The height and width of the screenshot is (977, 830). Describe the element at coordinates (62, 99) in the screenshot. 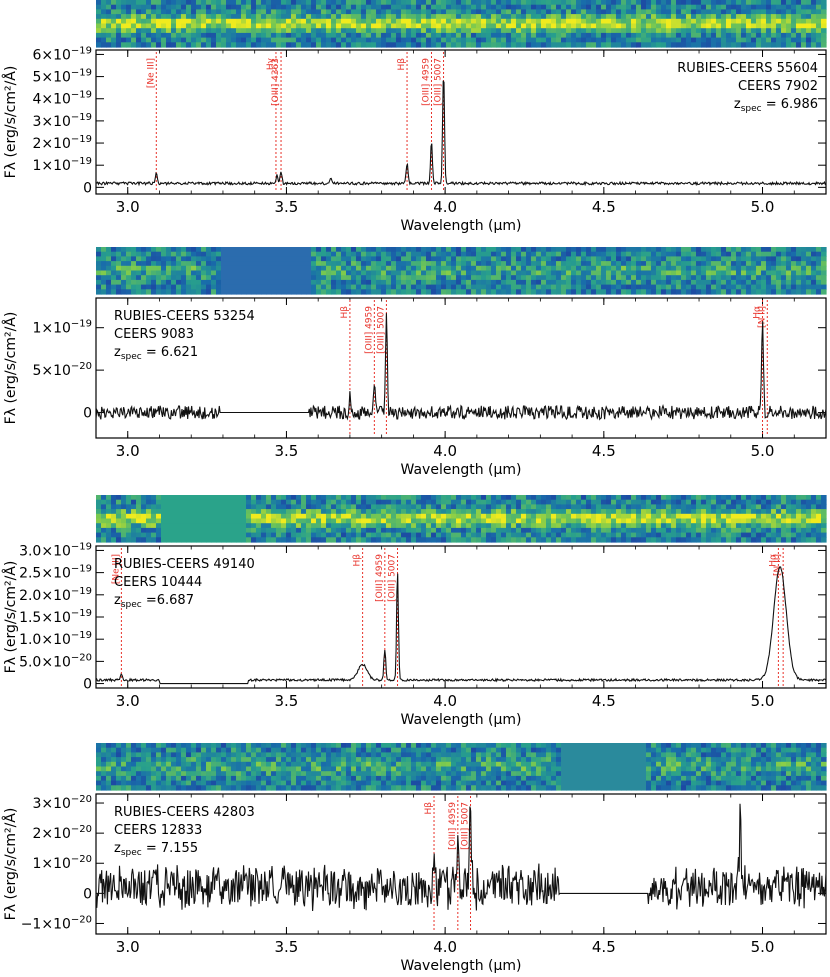

I see `y-tick-label: 4×10⁻¹⁹` at that location.